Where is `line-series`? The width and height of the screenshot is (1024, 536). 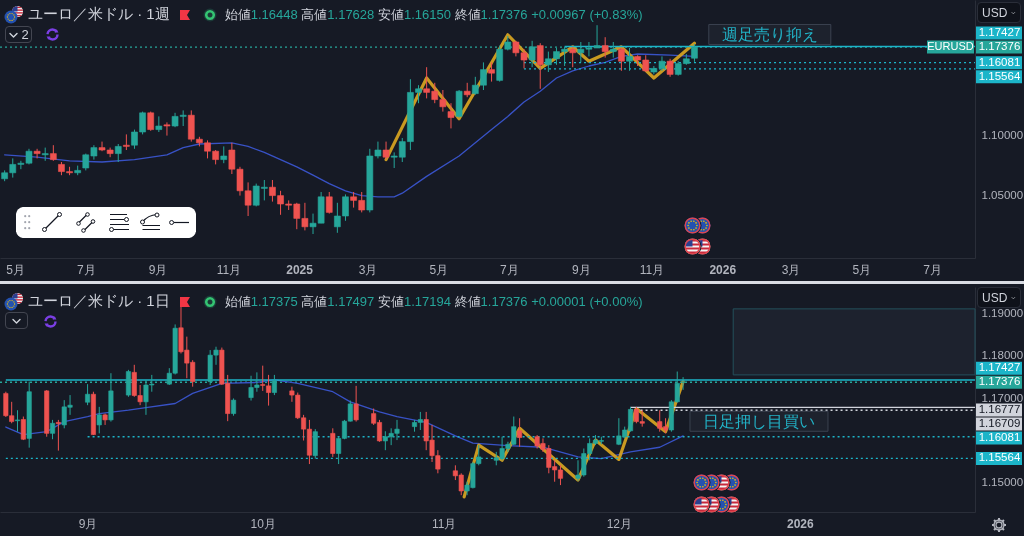 line-series is located at coordinates (344, 419).